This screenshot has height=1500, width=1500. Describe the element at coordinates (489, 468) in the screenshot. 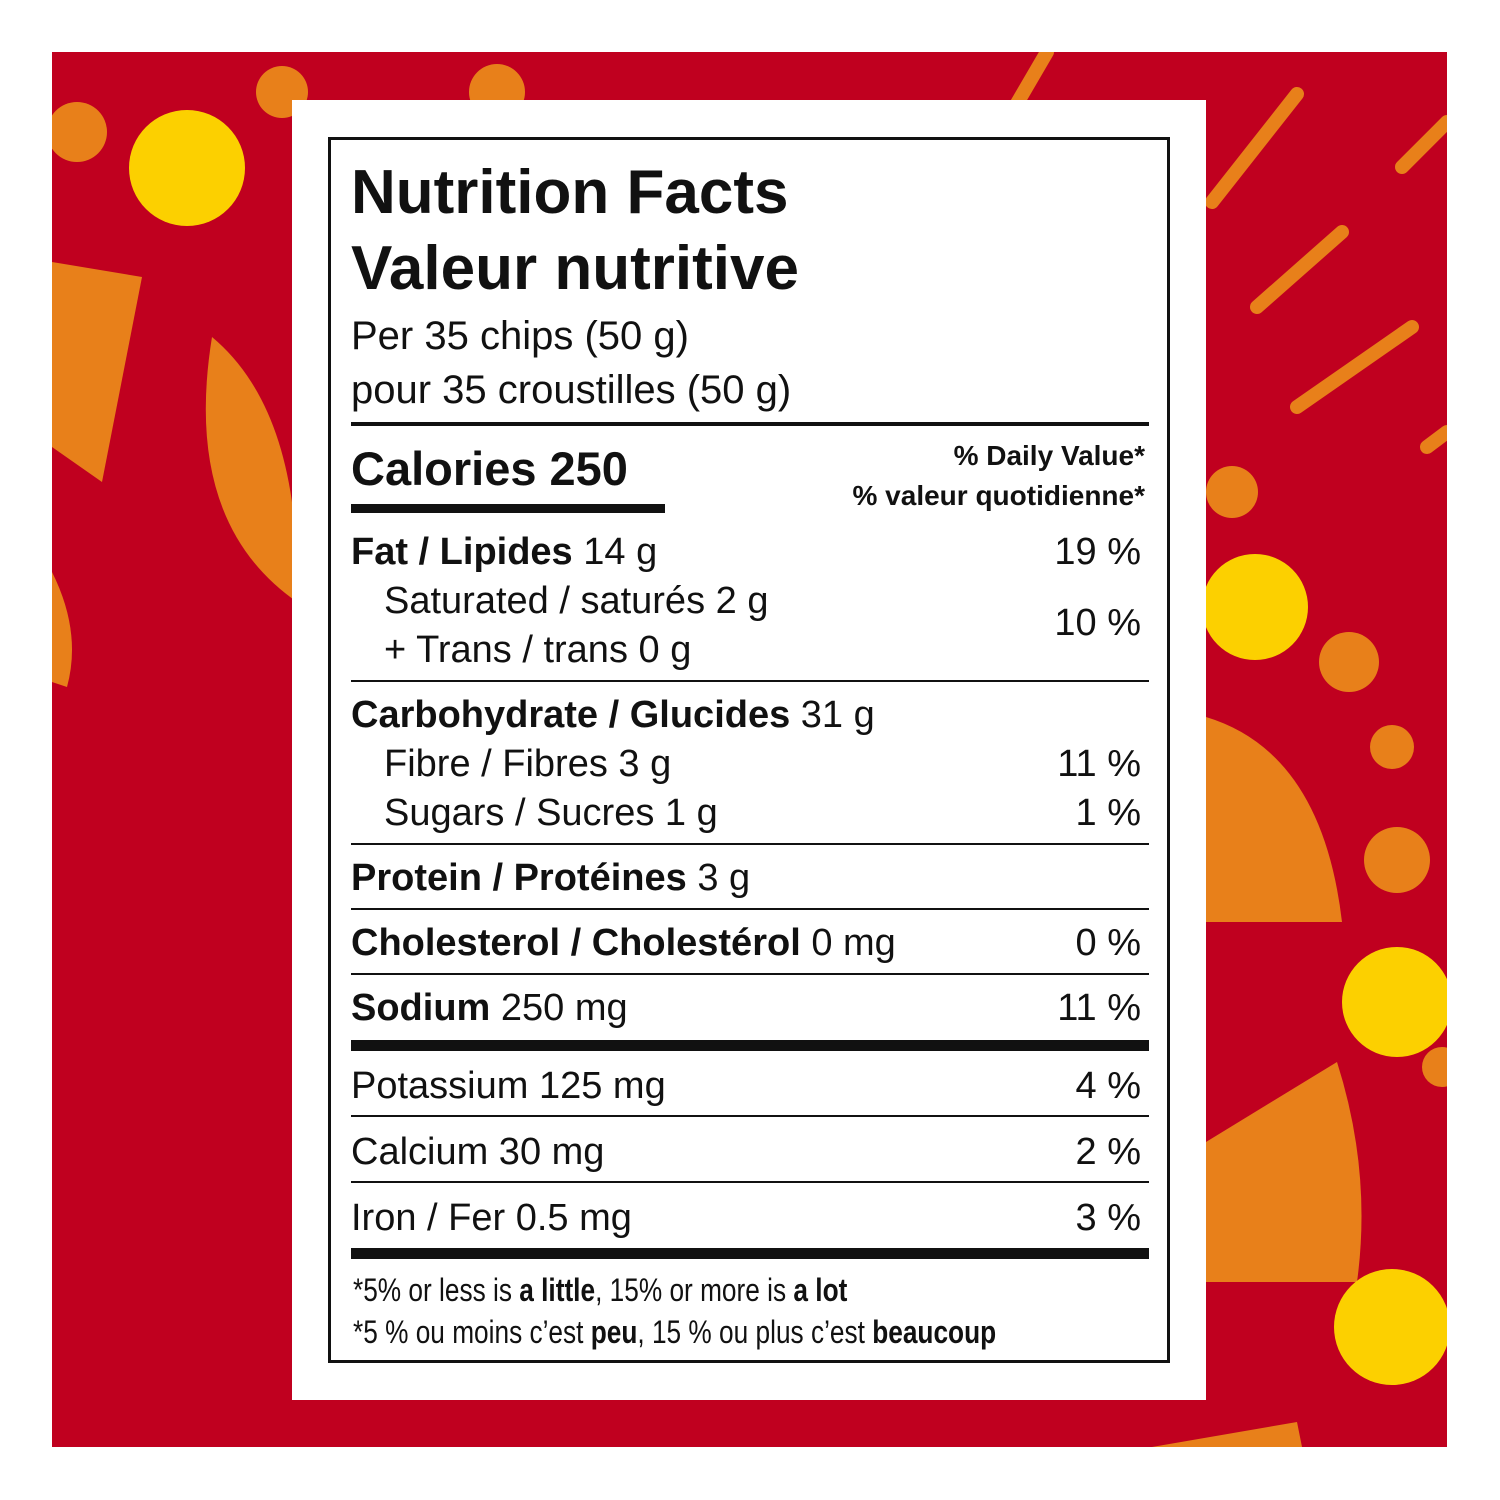

I see `calories: Calories 250` at that location.